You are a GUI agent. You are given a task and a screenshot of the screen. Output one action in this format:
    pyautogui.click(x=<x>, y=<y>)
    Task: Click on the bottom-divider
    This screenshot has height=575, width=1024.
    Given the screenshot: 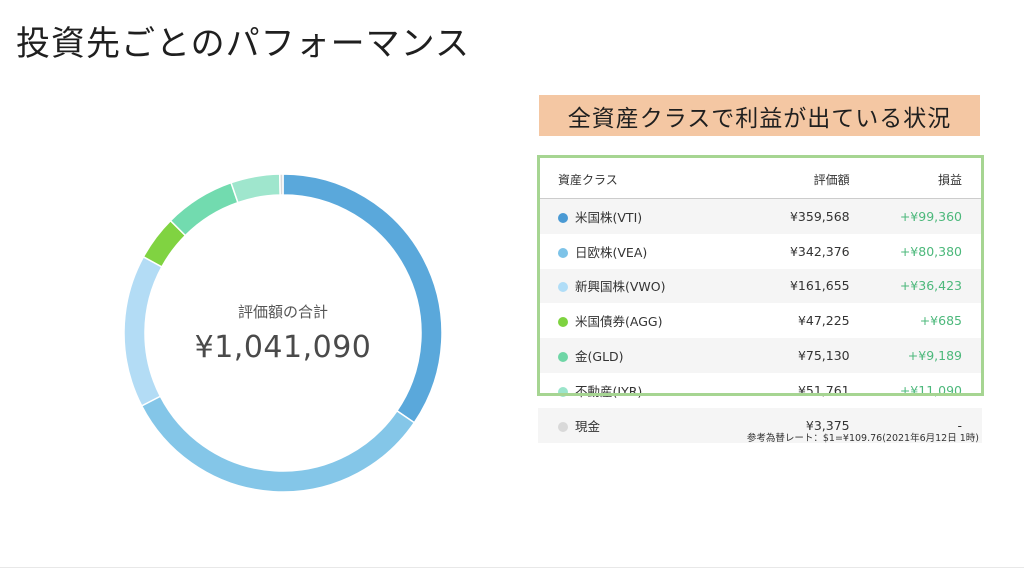 What is the action you would take?
    pyautogui.click(x=512, y=567)
    